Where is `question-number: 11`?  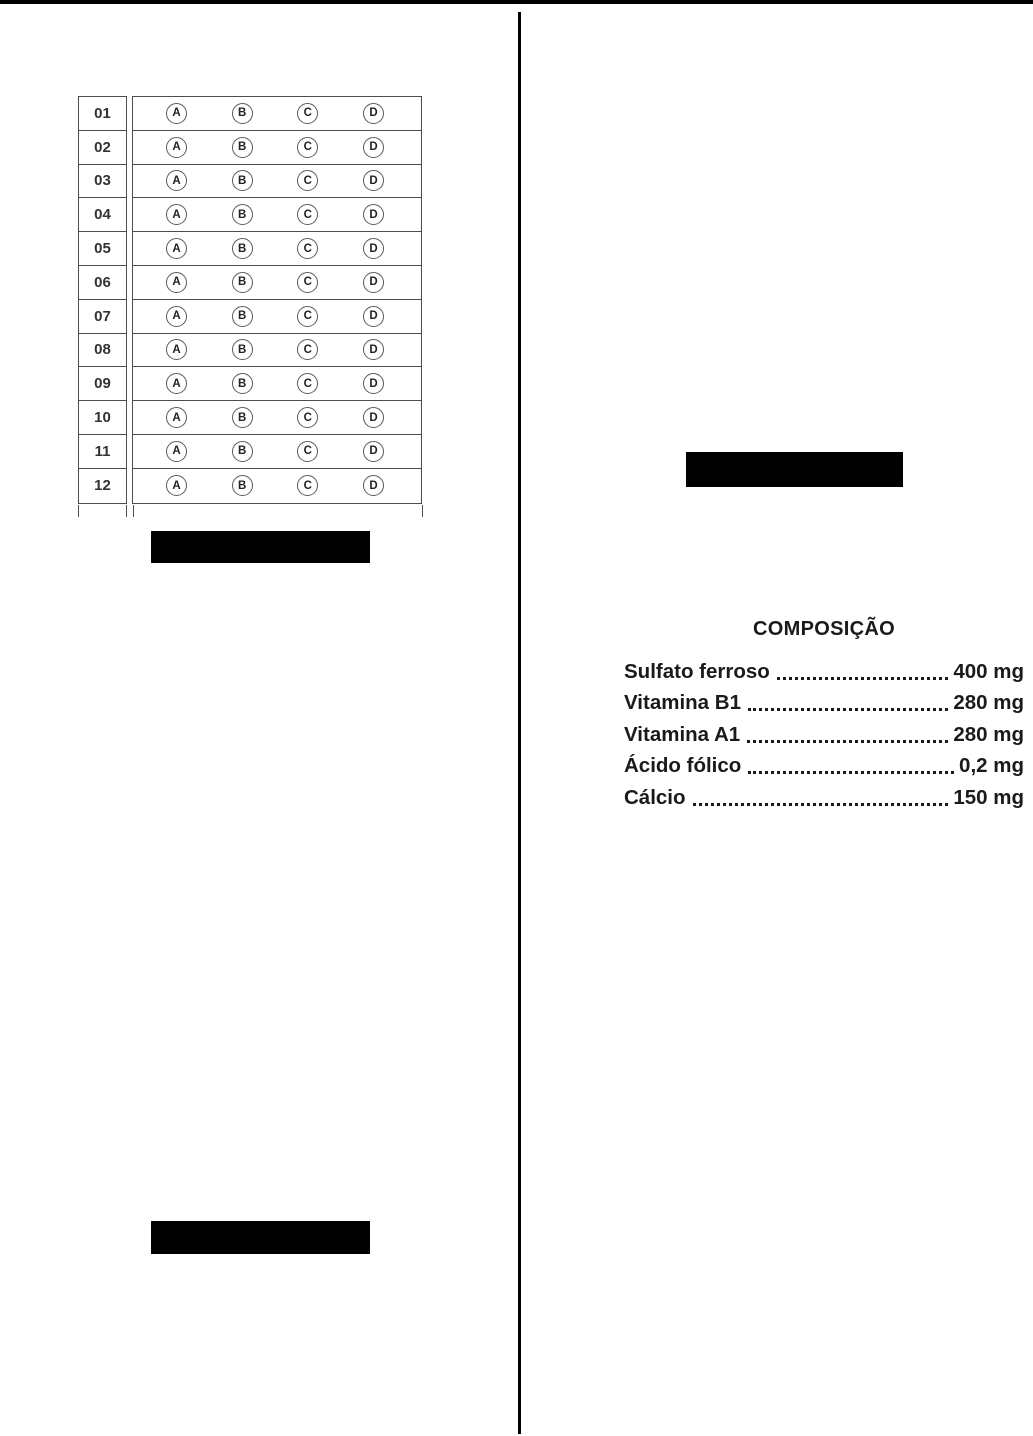
question-number: 11 is located at coordinates (102, 452).